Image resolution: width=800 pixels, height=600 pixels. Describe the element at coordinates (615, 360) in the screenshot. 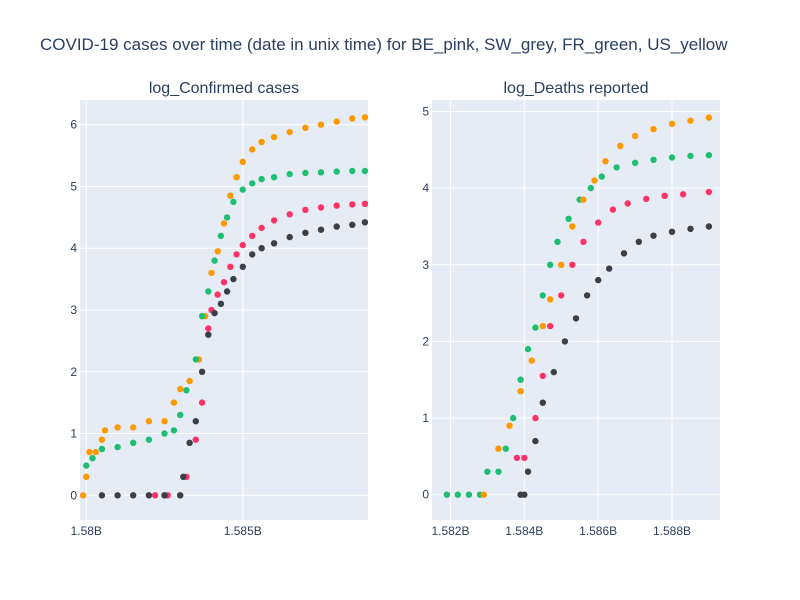

I see `series-sw` at that location.